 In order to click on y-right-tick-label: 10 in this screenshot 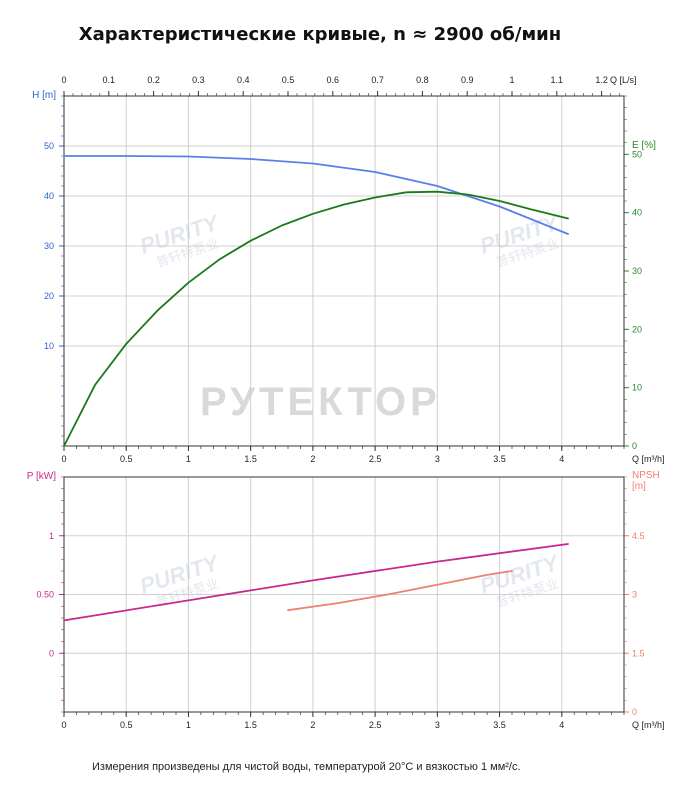, I will do `click(637, 388)`.